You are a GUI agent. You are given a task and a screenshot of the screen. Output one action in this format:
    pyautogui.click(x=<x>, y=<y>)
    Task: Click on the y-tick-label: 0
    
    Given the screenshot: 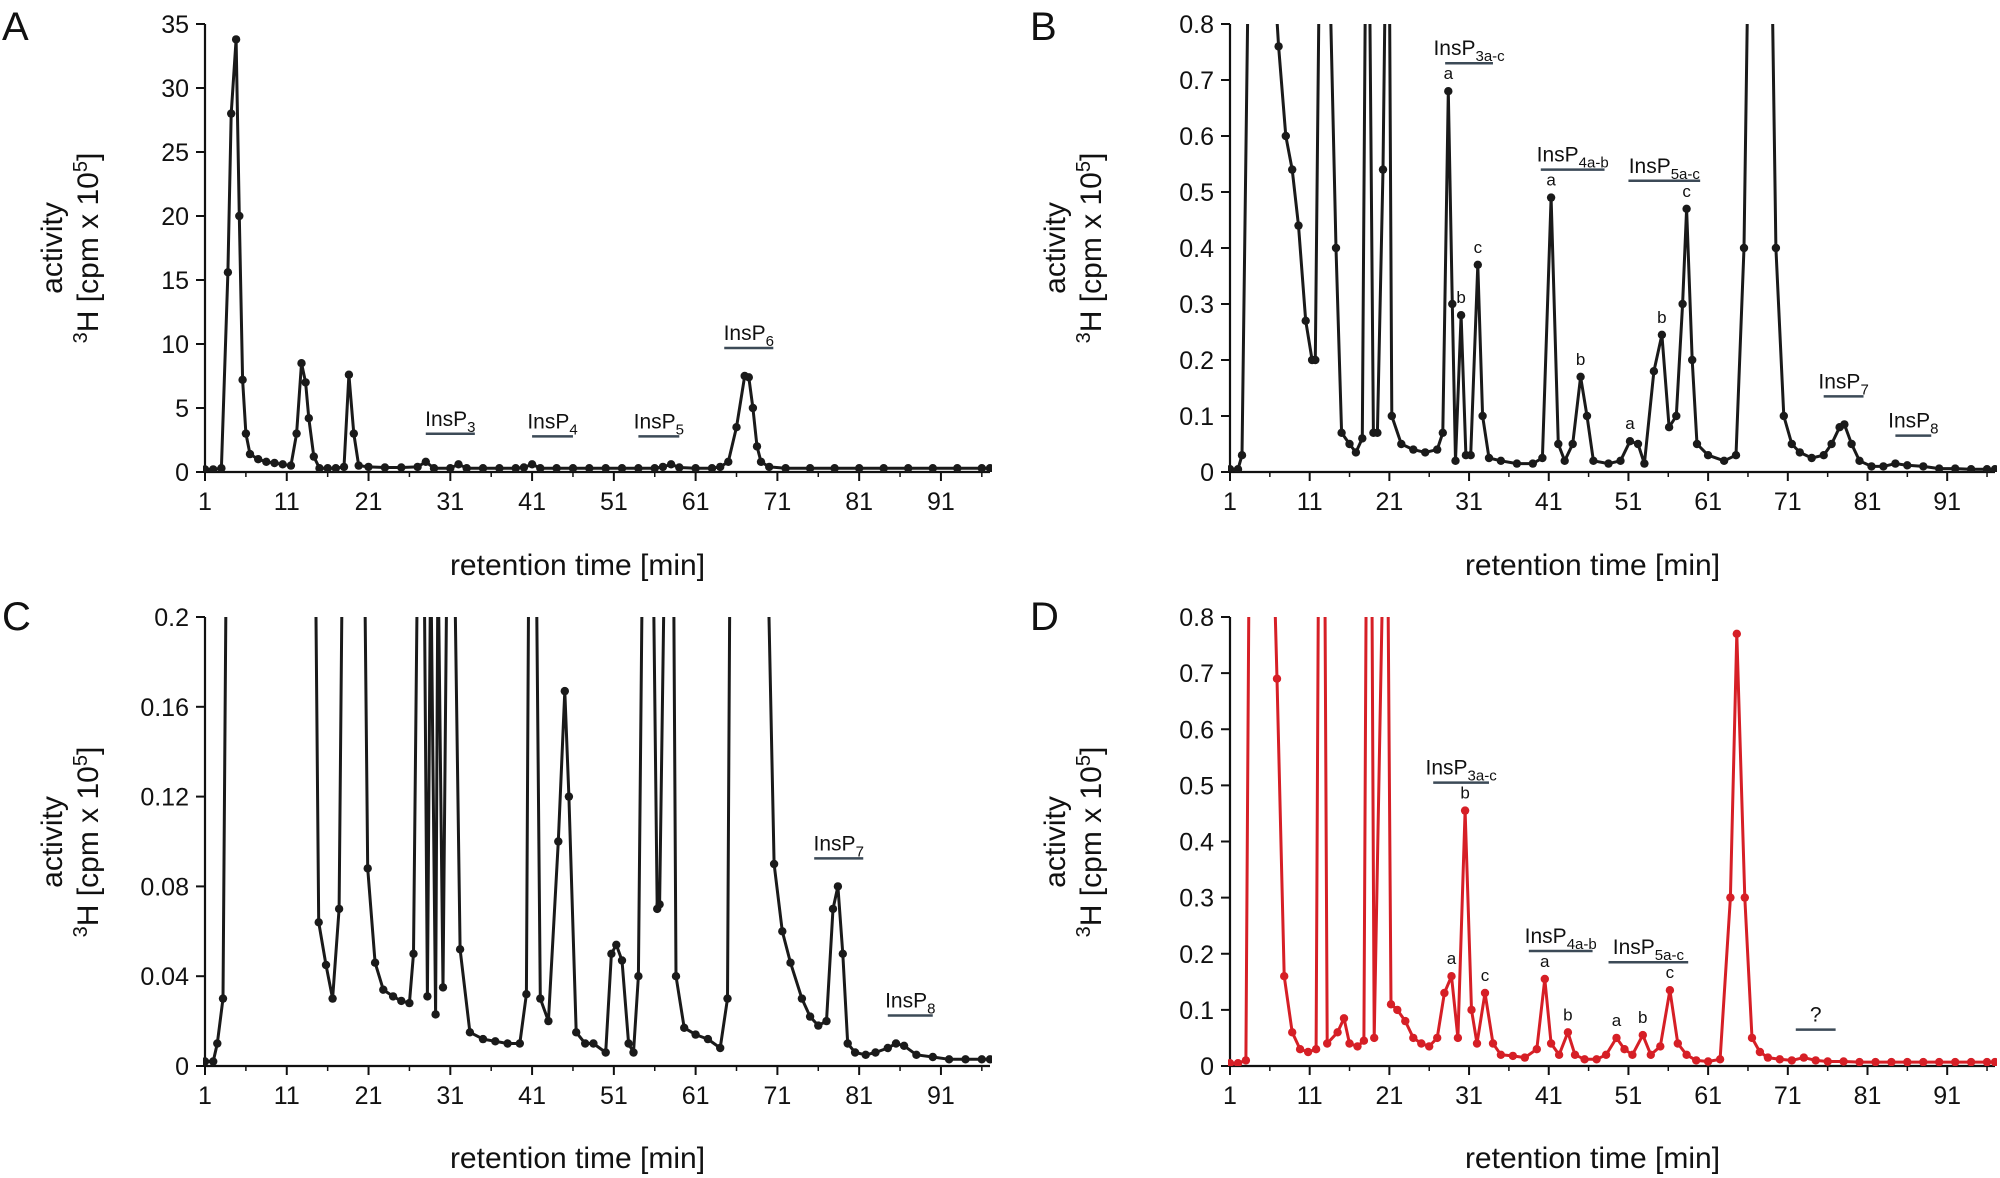 What is the action you would take?
    pyautogui.click(x=1207, y=473)
    